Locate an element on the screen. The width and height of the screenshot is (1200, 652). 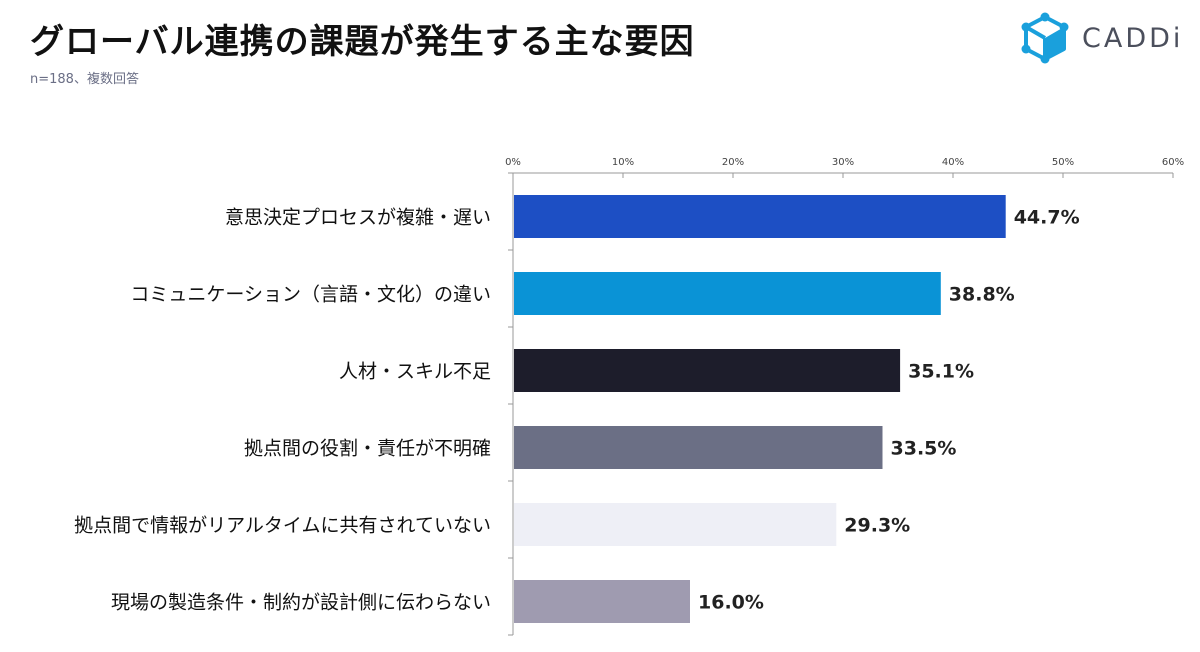
data-label: 16.0% is located at coordinates (731, 603).